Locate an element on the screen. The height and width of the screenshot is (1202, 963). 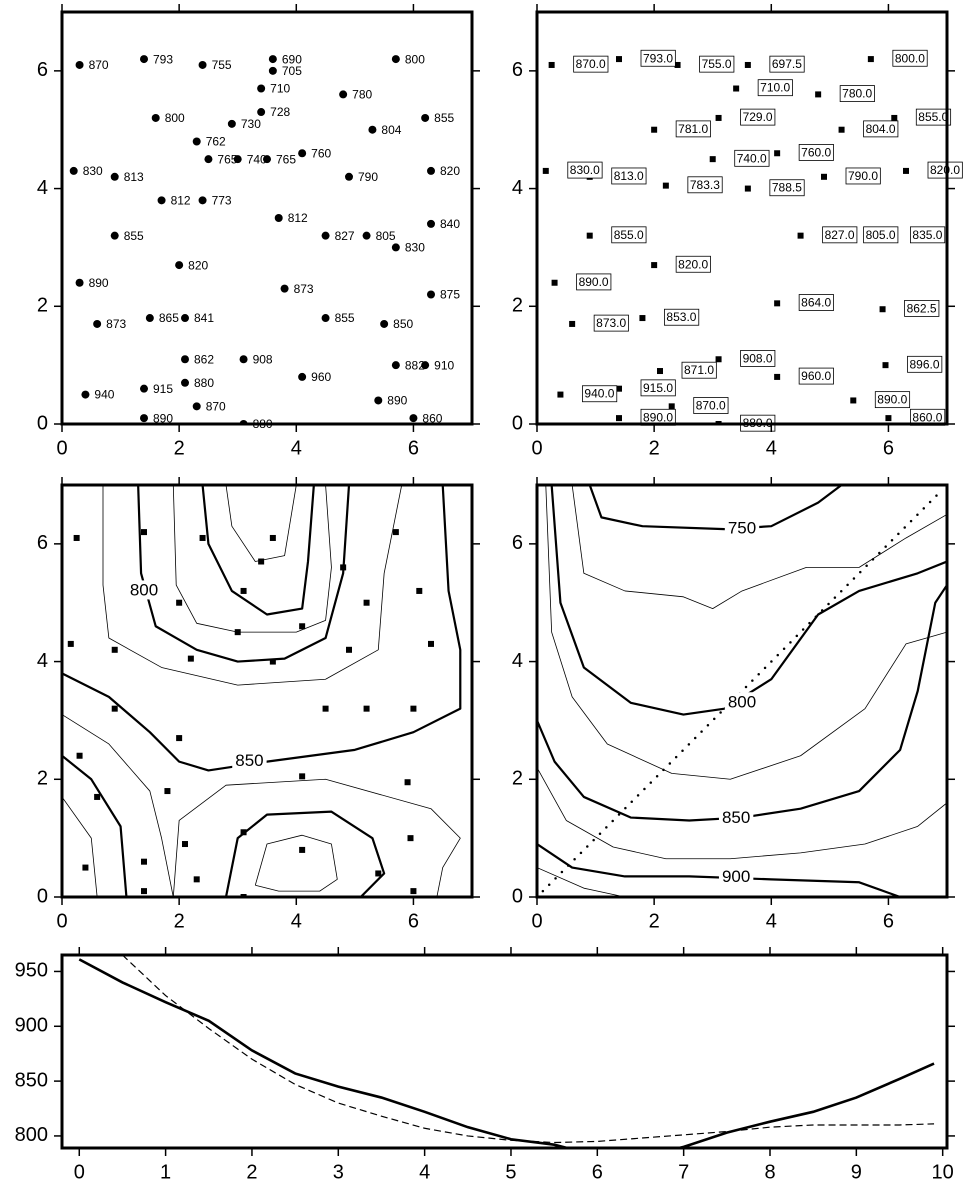
value-label: 800 is located at coordinates (175, 118).